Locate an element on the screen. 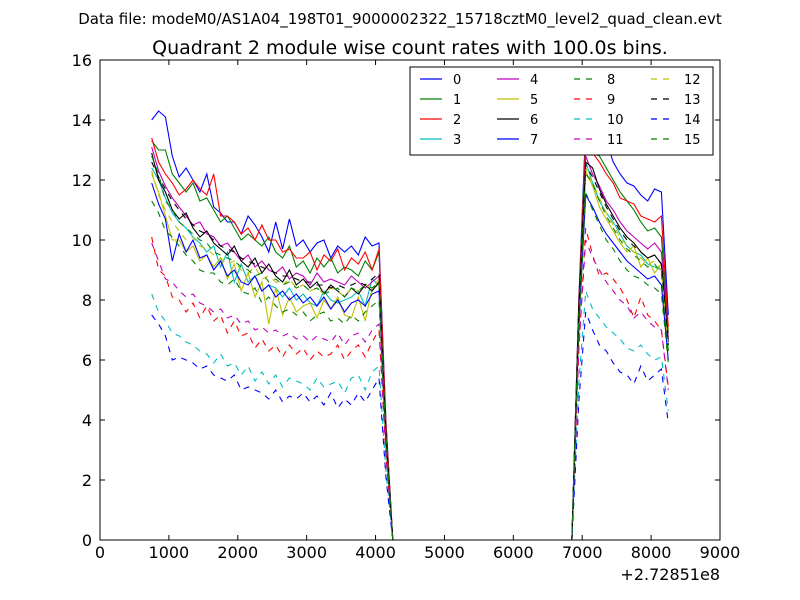  legend-label-9: 9 is located at coordinates (611, 100).